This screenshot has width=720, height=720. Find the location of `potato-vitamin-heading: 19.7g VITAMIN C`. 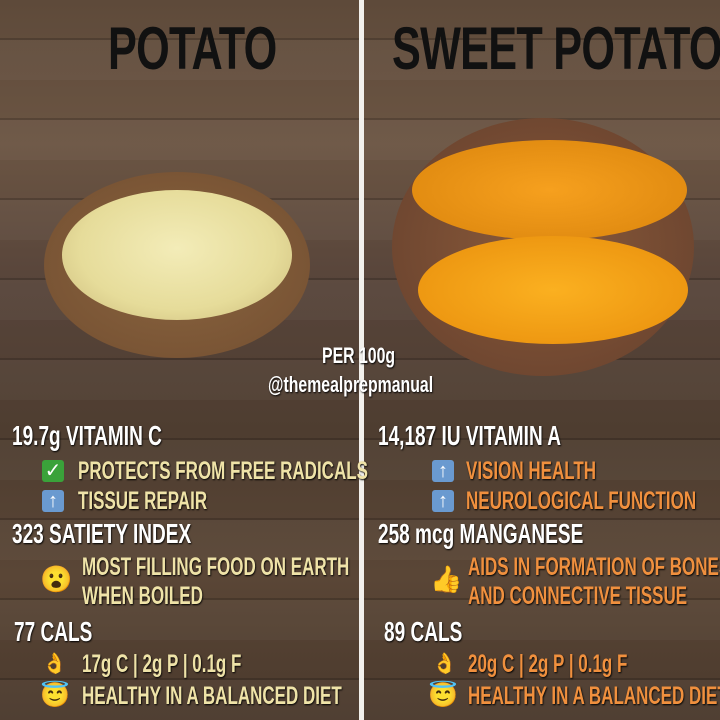

potato-vitamin-heading: 19.7g VITAMIN C is located at coordinates (87, 435).